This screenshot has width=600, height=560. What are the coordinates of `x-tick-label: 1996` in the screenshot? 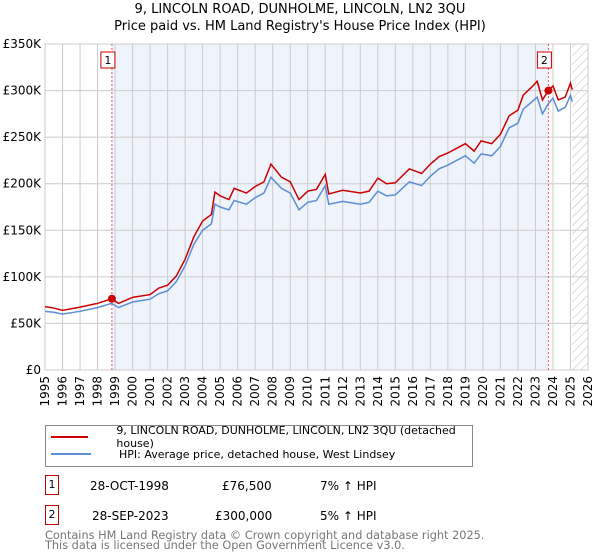 It's located at (63, 391).